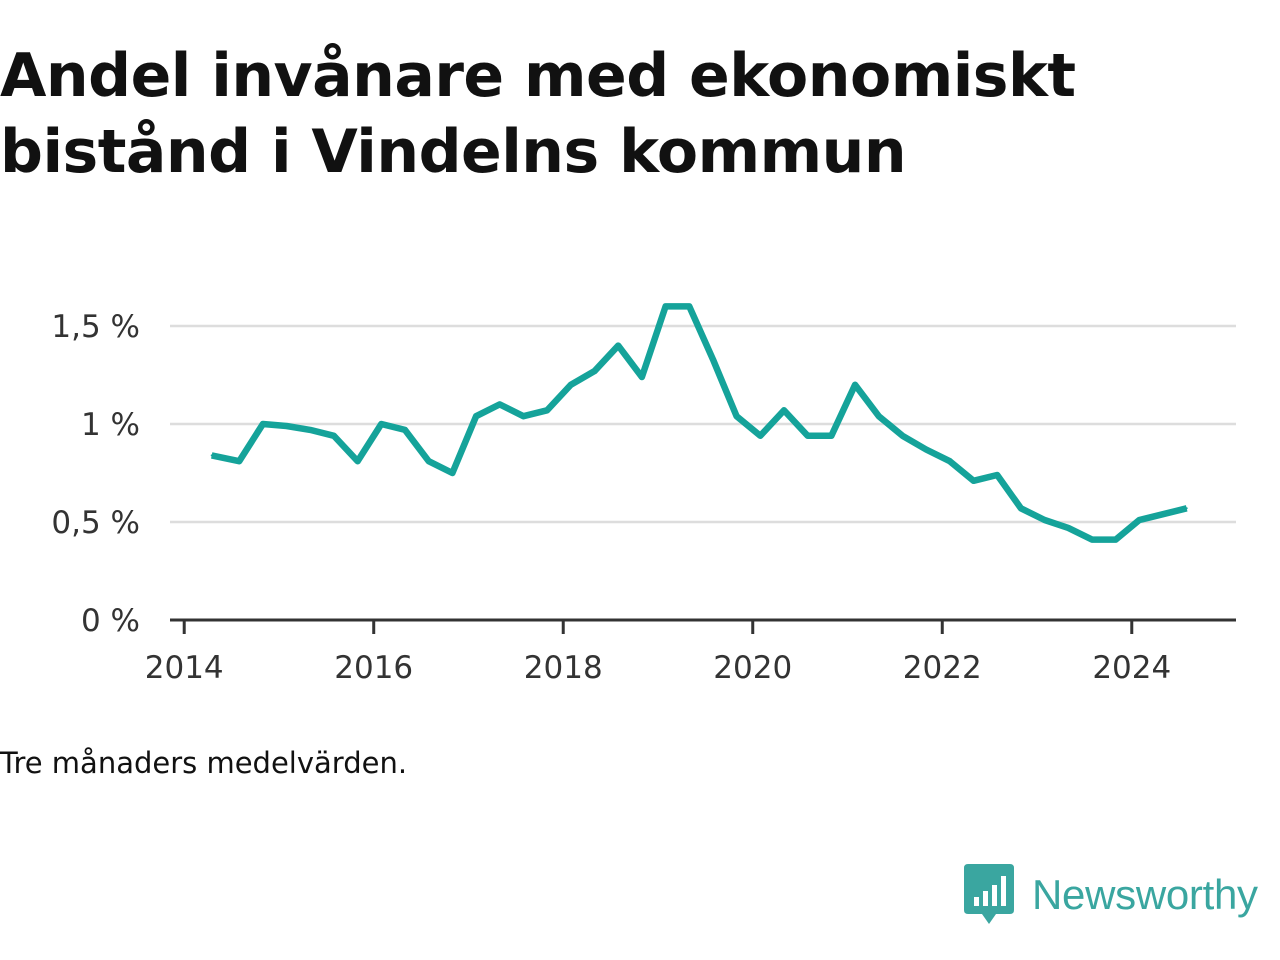 The height and width of the screenshot is (960, 1280). Describe the element at coordinates (95, 474) in the screenshot. I see `y-axis-labels: 0 % 0,5 % 1 % 1,5 %` at that location.